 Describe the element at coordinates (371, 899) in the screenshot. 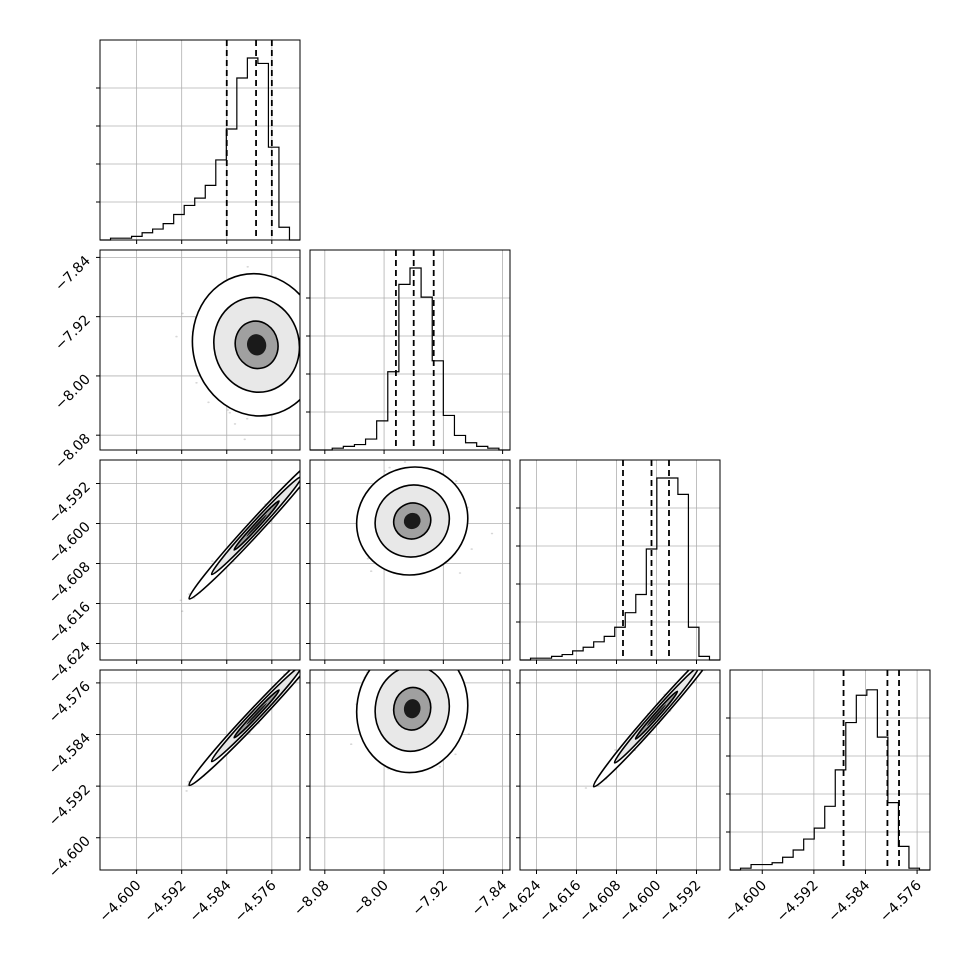

I see `x-tick-label: −8.00` at that location.